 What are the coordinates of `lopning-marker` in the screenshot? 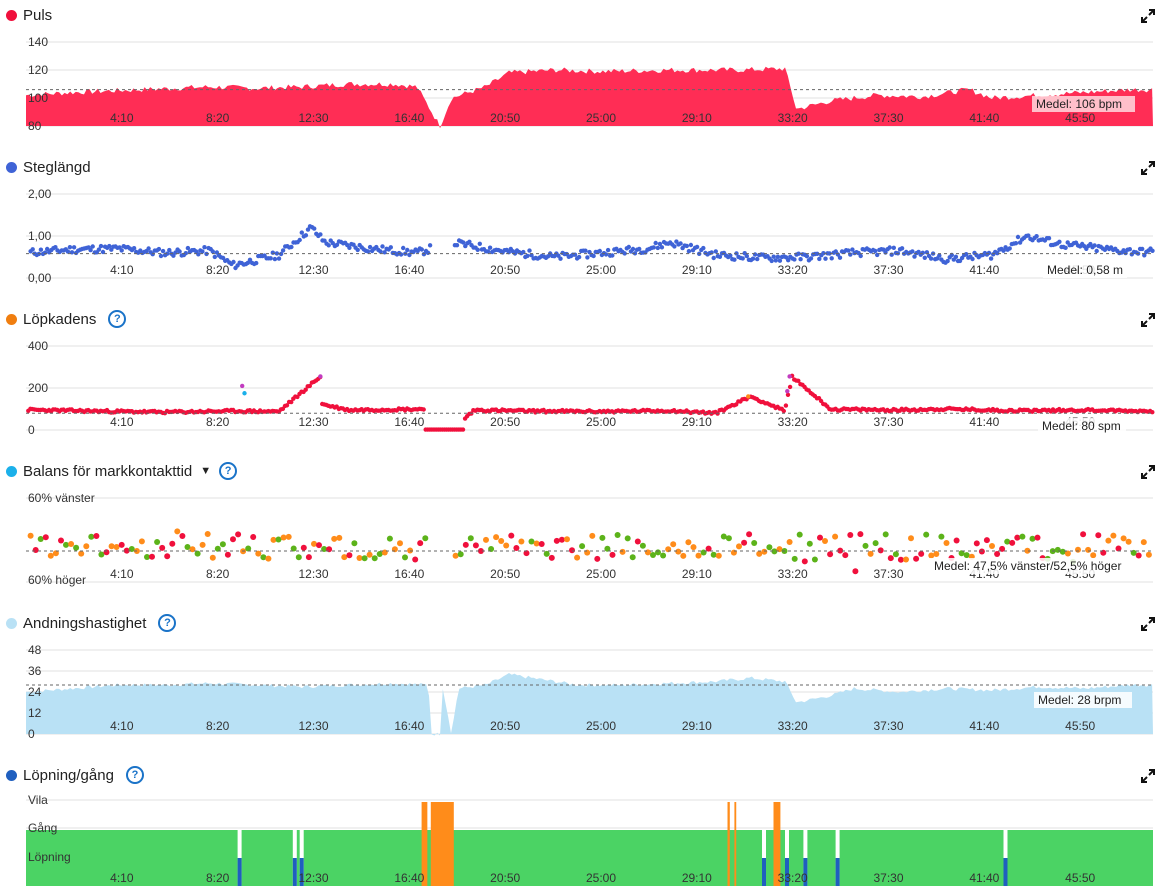 It's located at (837, 872).